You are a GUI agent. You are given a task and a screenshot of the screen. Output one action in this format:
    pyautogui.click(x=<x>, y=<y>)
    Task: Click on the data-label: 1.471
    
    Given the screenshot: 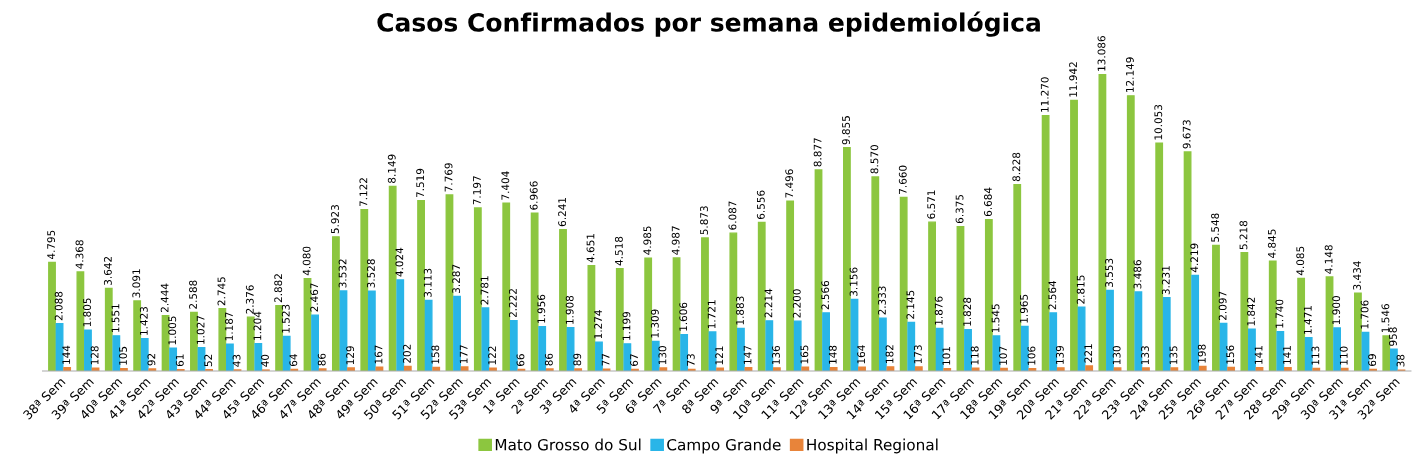 What is the action you would take?
    pyautogui.click(x=1307, y=320)
    